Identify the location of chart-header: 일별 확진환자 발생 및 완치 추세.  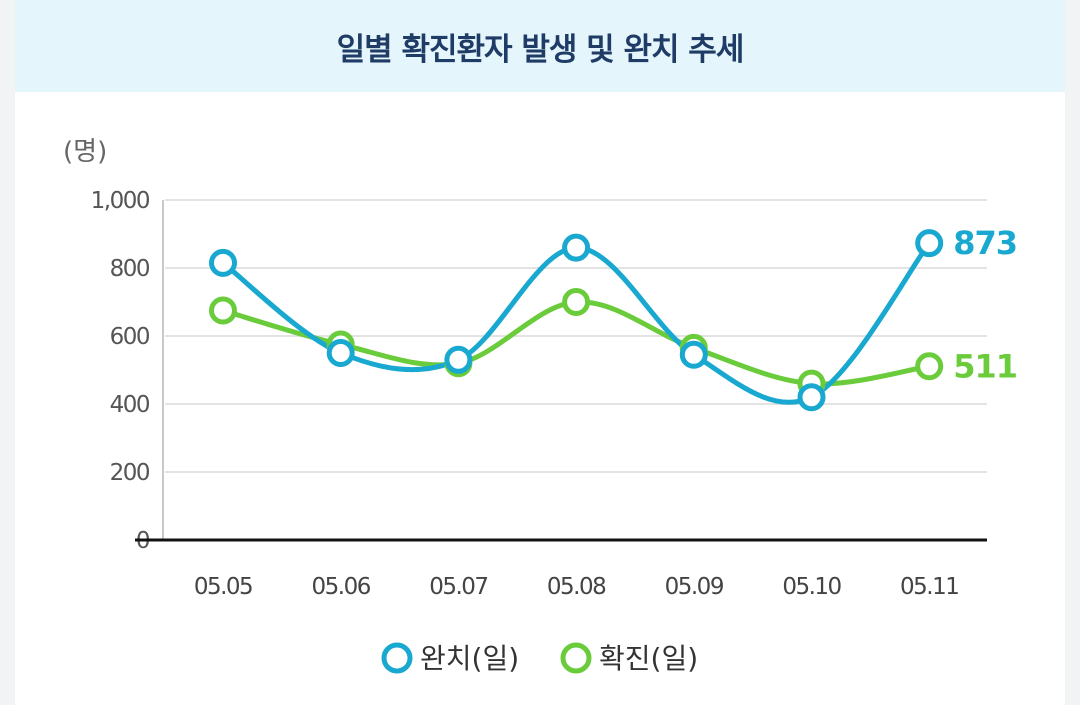
(540, 46).